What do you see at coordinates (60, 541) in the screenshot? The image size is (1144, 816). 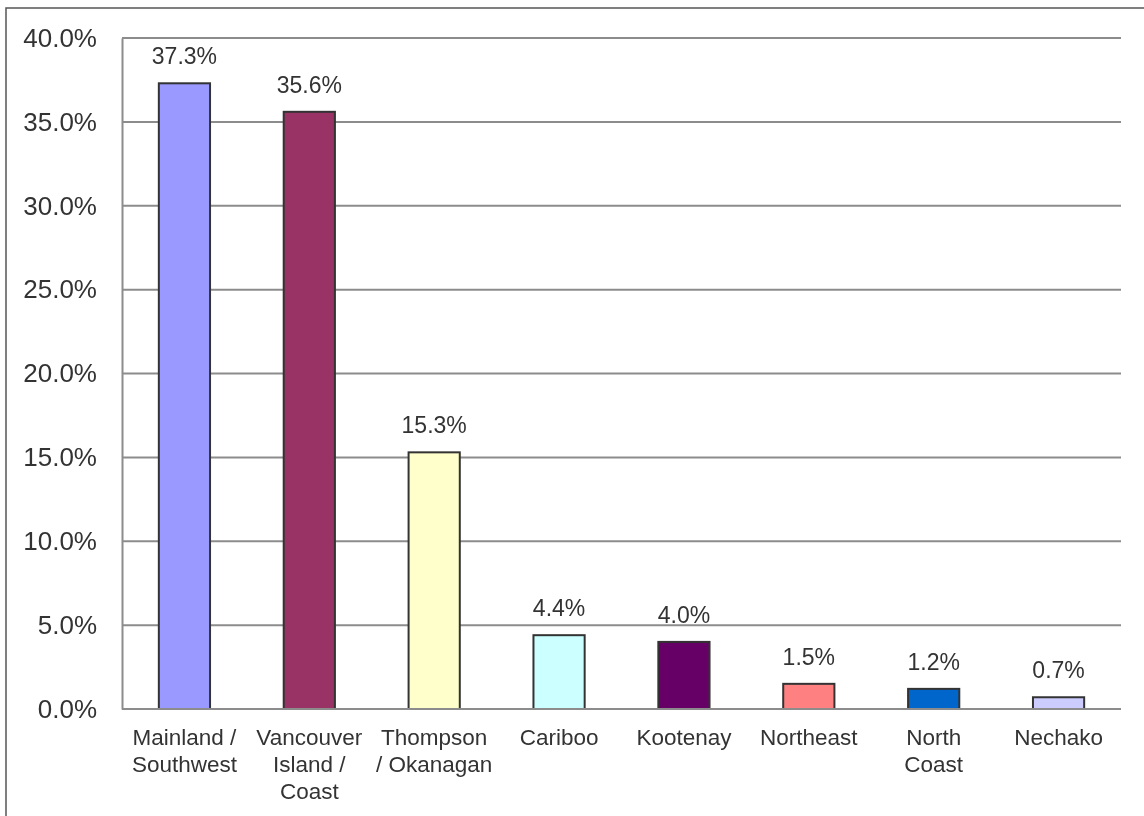 I see `y-tick-label: 10.0%` at bounding box center [60, 541].